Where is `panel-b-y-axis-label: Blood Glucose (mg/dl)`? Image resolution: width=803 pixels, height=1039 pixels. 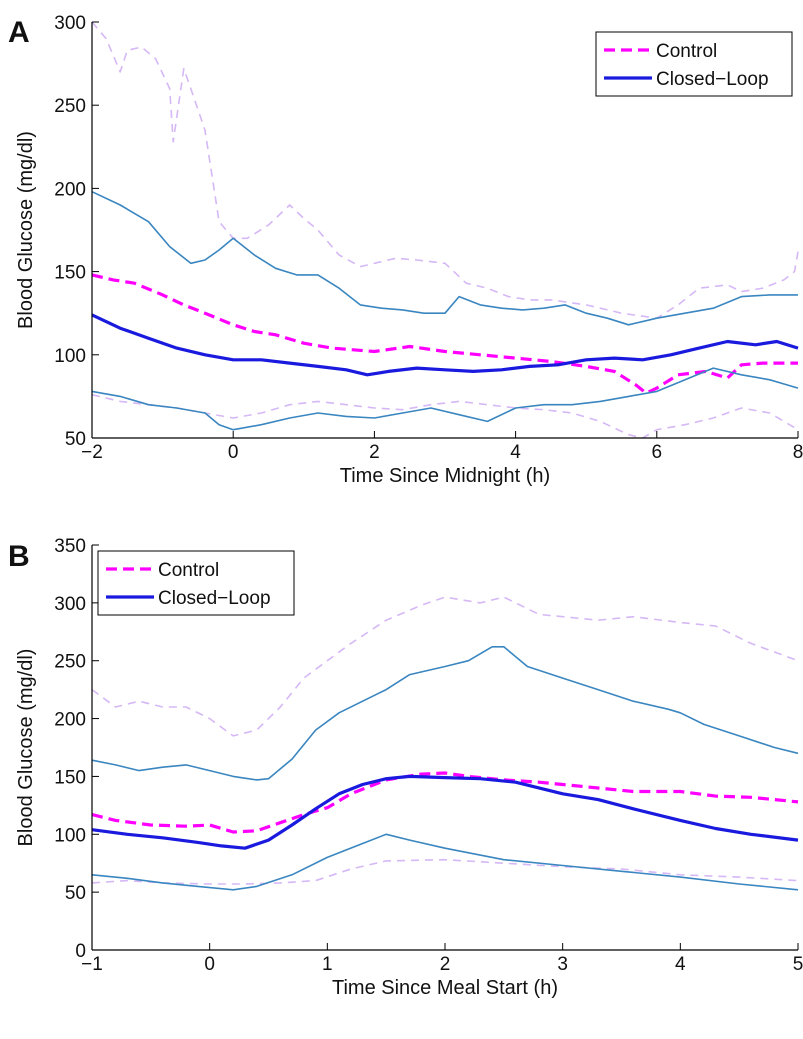 panel-b-y-axis-label: Blood Glucose (mg/dl) is located at coordinates (26, 748).